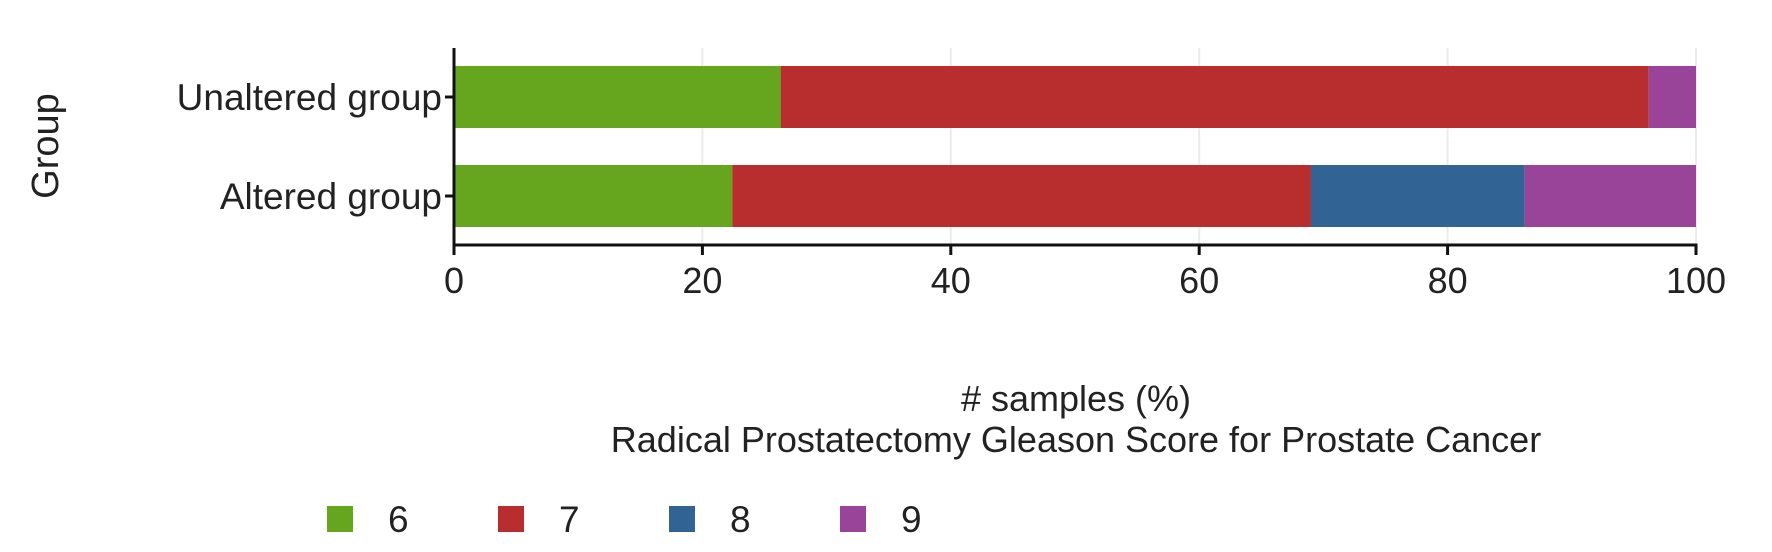 This screenshot has height=552, width=1772. Describe the element at coordinates (740, 519) in the screenshot. I see `legend-label: 8` at that location.